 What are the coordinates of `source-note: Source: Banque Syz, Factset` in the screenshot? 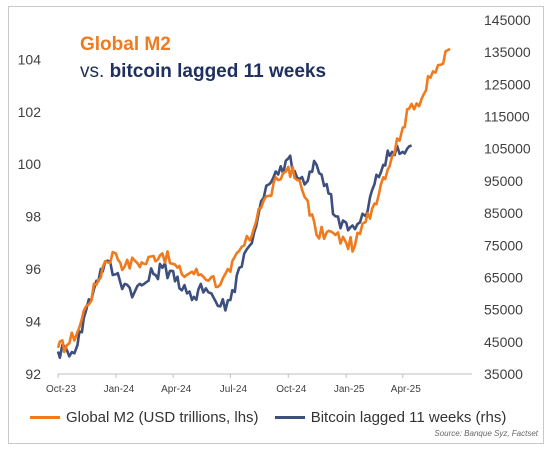 It's located at (486, 433).